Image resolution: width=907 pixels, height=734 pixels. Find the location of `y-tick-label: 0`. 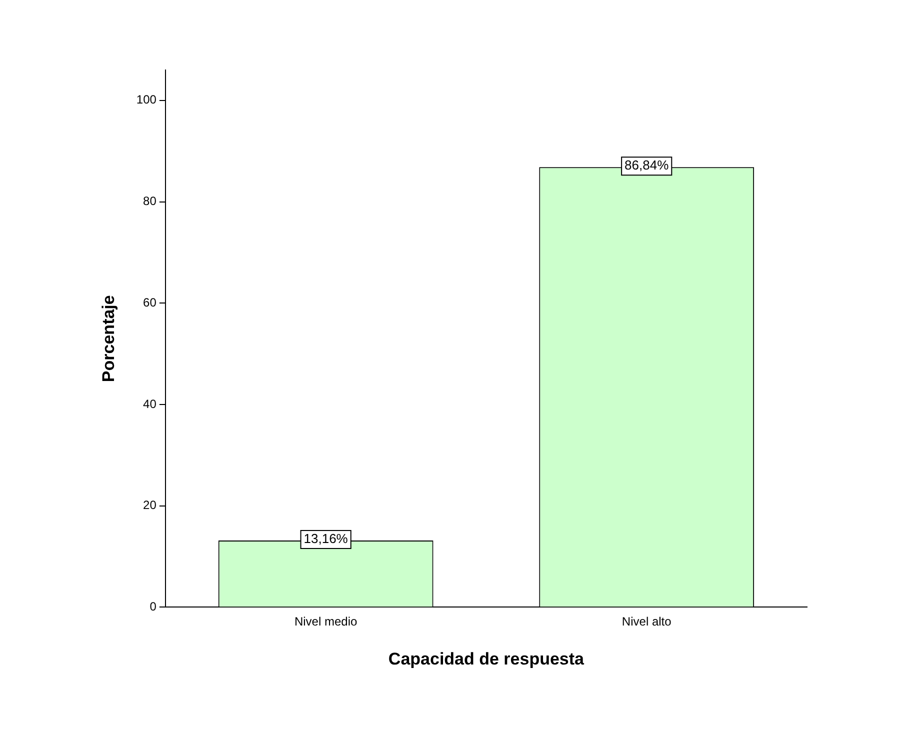

y-tick-label: 0 is located at coordinates (153, 607).